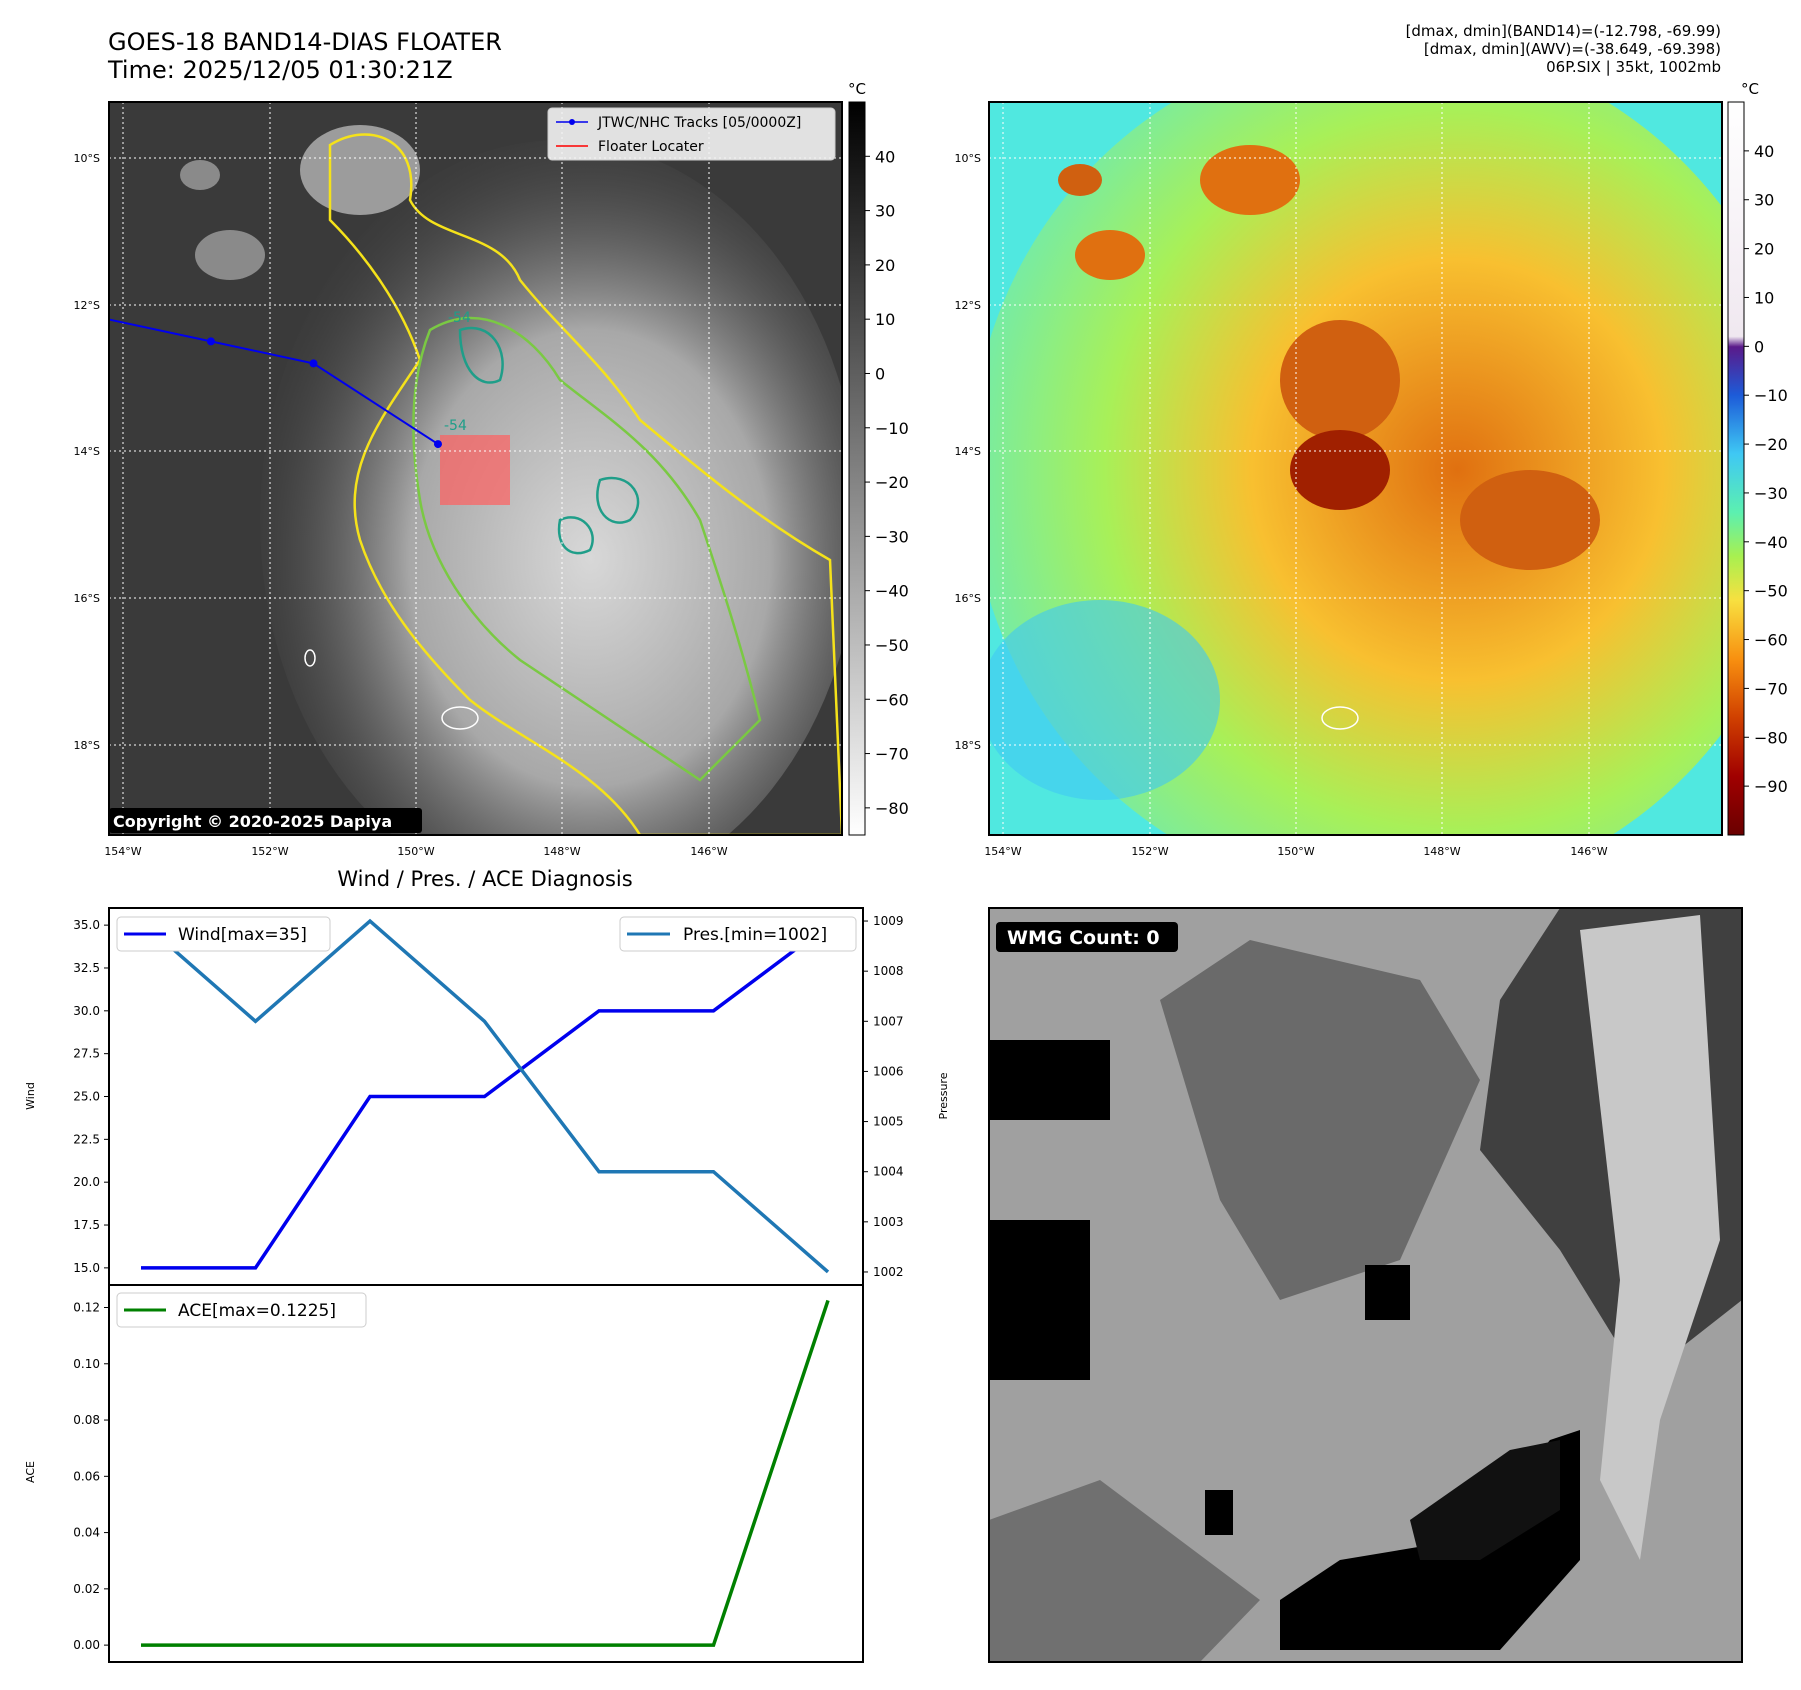 The width and height of the screenshot is (1801, 1690). Describe the element at coordinates (1110, 255) in the screenshot. I see `awv-cold-west` at that location.